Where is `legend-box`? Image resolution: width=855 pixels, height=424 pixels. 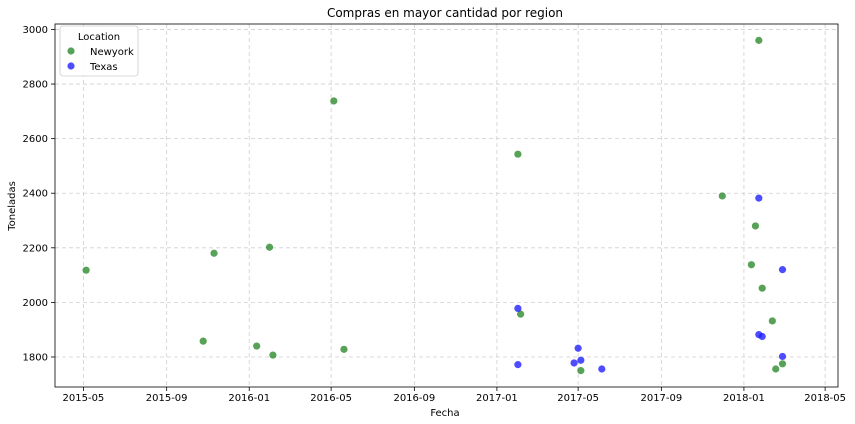 legend-box is located at coordinates (99, 51).